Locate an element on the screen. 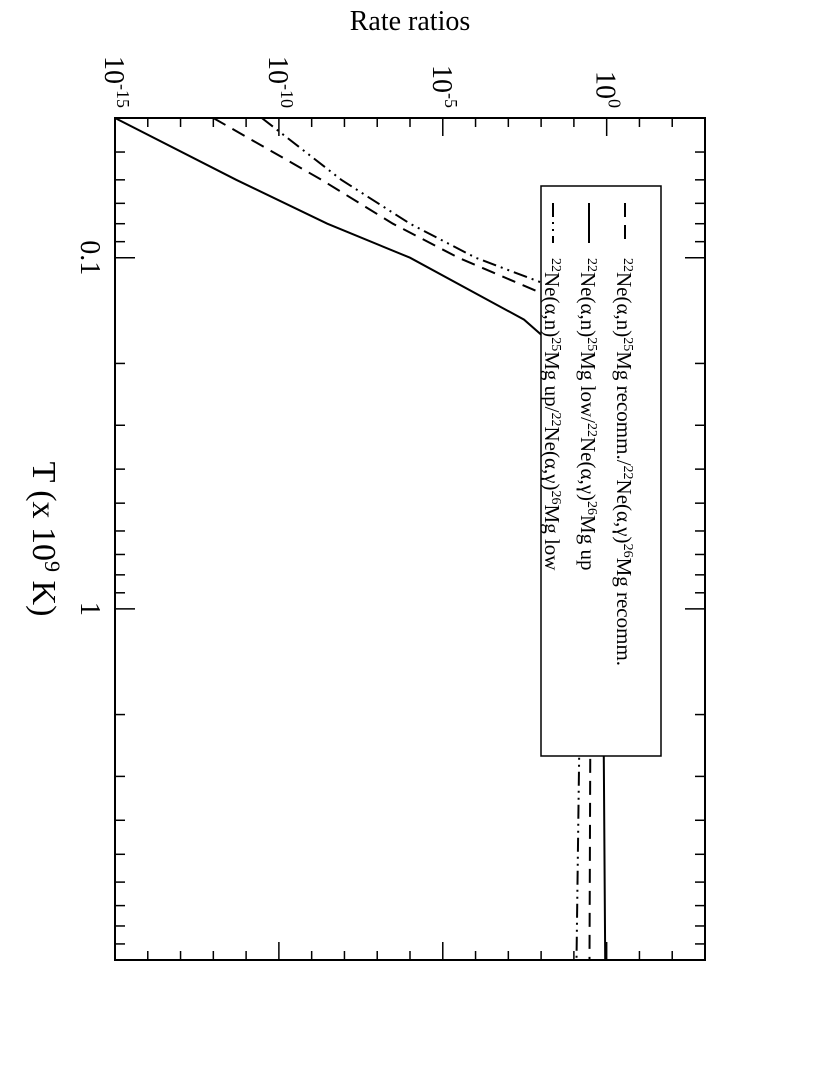  y-tick-label: 10-15 is located at coordinates (115, 82).